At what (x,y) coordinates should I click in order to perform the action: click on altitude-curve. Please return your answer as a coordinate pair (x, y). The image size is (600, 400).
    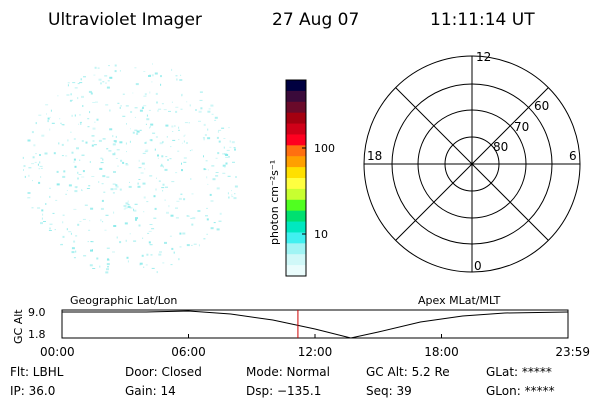
    Looking at the image, I should click on (315, 324).